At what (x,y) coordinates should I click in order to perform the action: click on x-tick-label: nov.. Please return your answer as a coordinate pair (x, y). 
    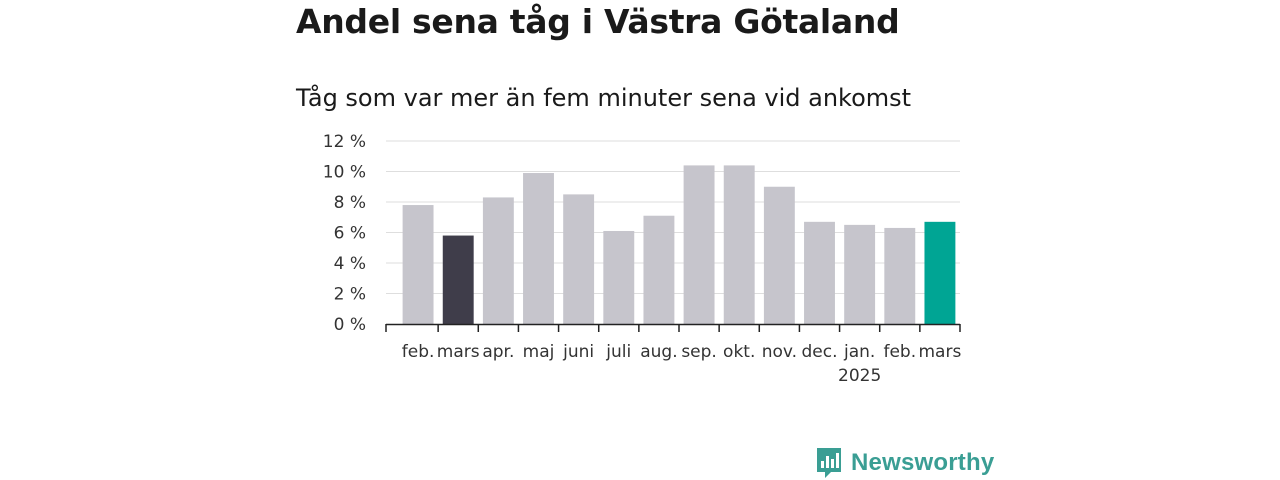
    Looking at the image, I should click on (779, 352).